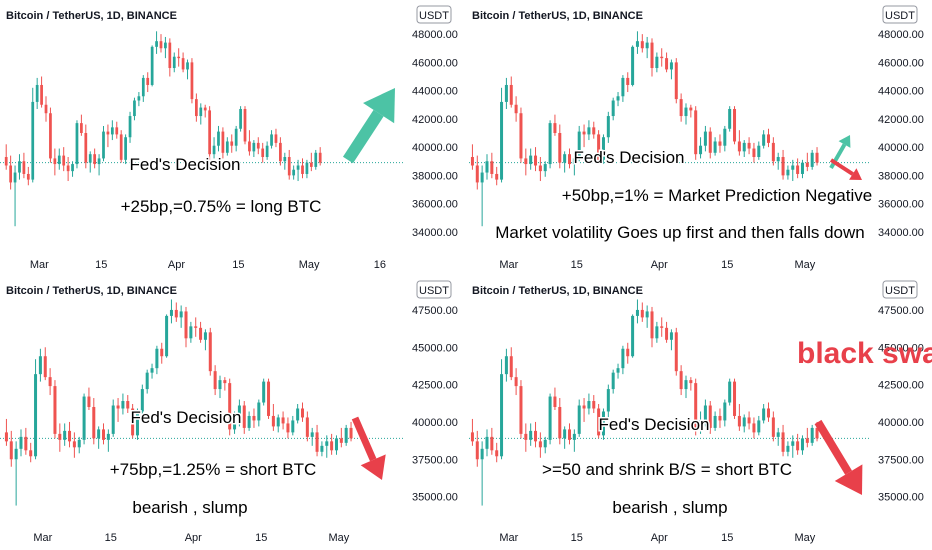 The height and width of the screenshot is (550, 932). I want to click on y-tick-label: 47500.00, so click(435, 311).